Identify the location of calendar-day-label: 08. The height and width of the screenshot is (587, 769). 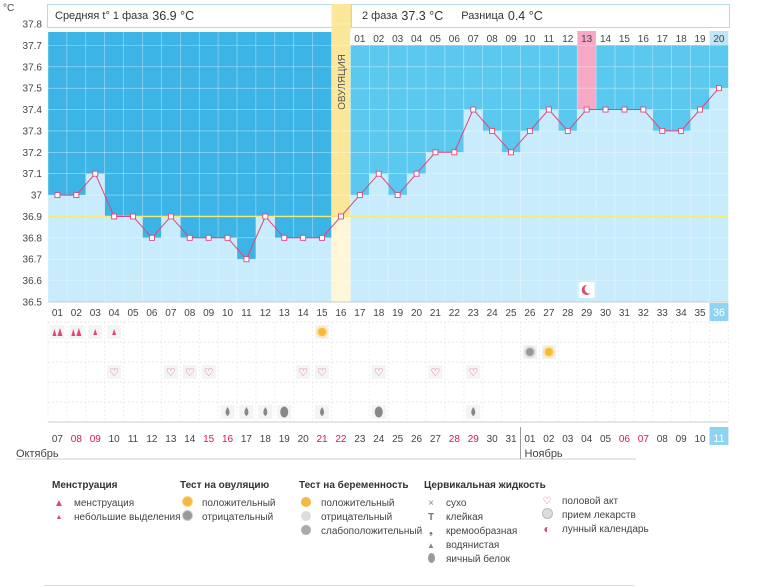
(663, 439).